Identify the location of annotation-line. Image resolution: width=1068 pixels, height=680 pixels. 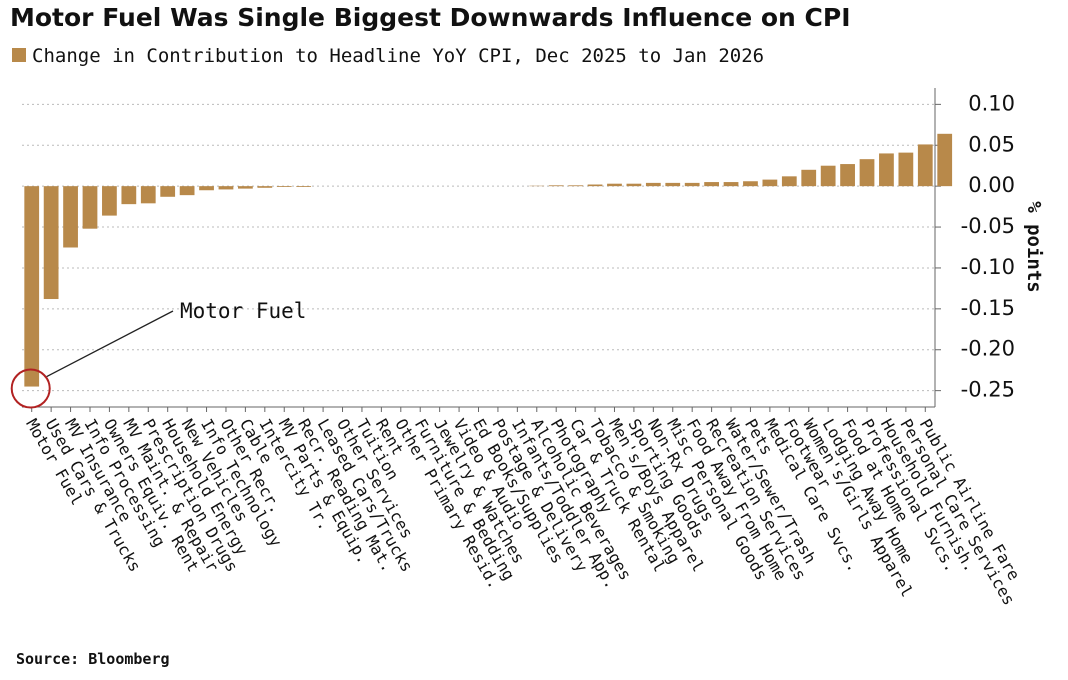
(110, 344).